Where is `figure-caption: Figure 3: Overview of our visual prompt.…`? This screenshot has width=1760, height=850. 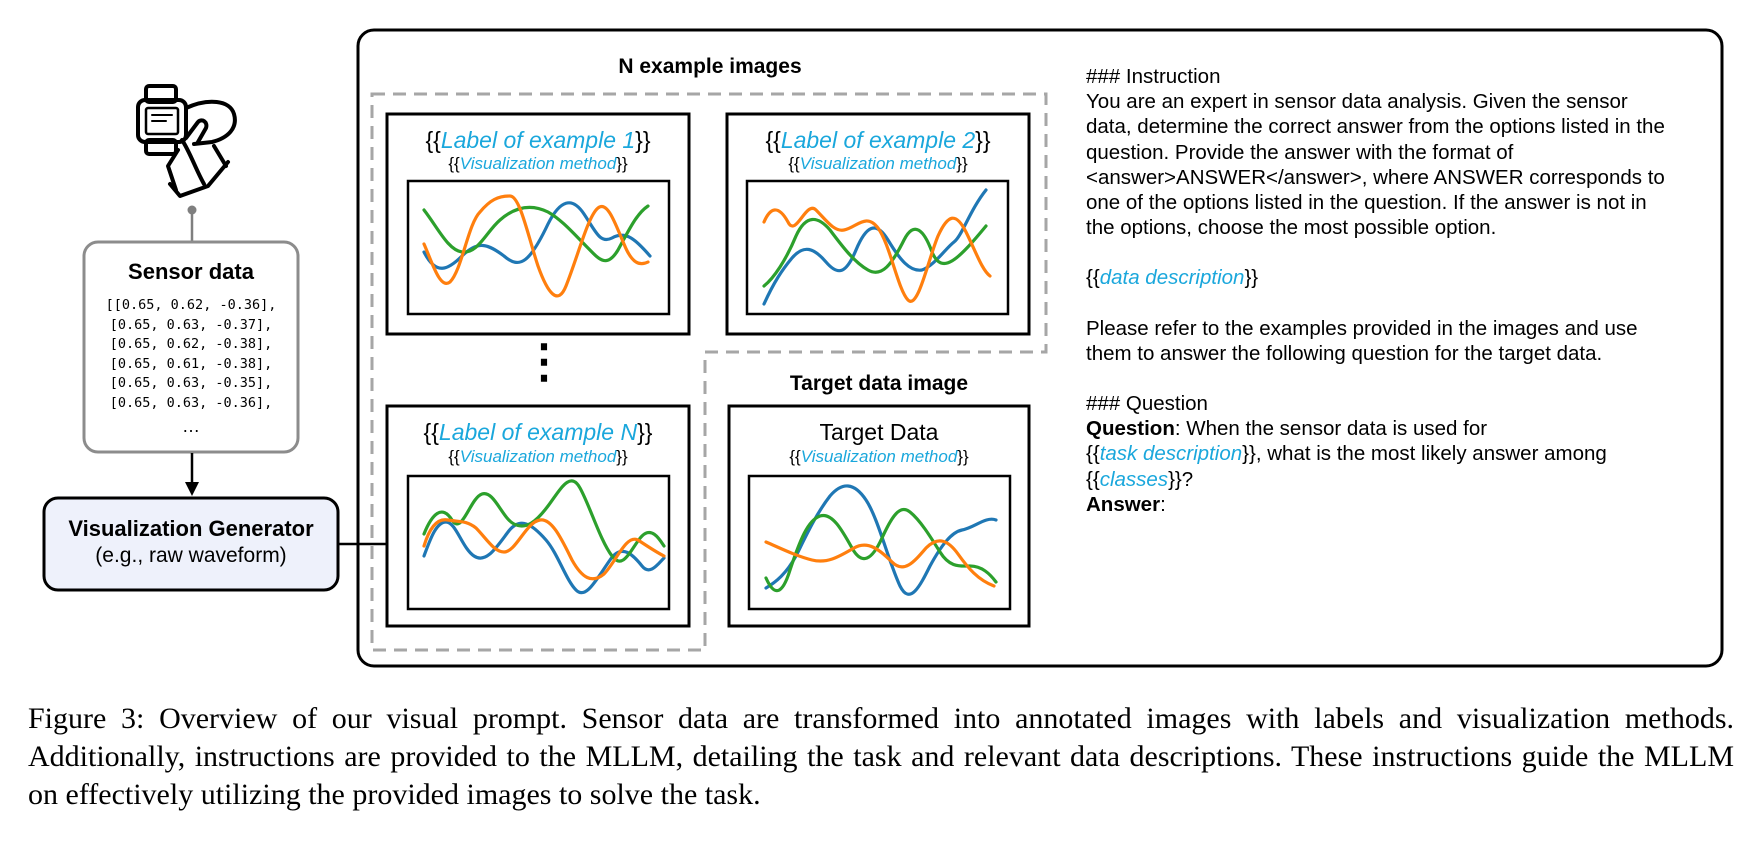
figure-caption: Figure 3: Overview of our visual prompt.… is located at coordinates (881, 756).